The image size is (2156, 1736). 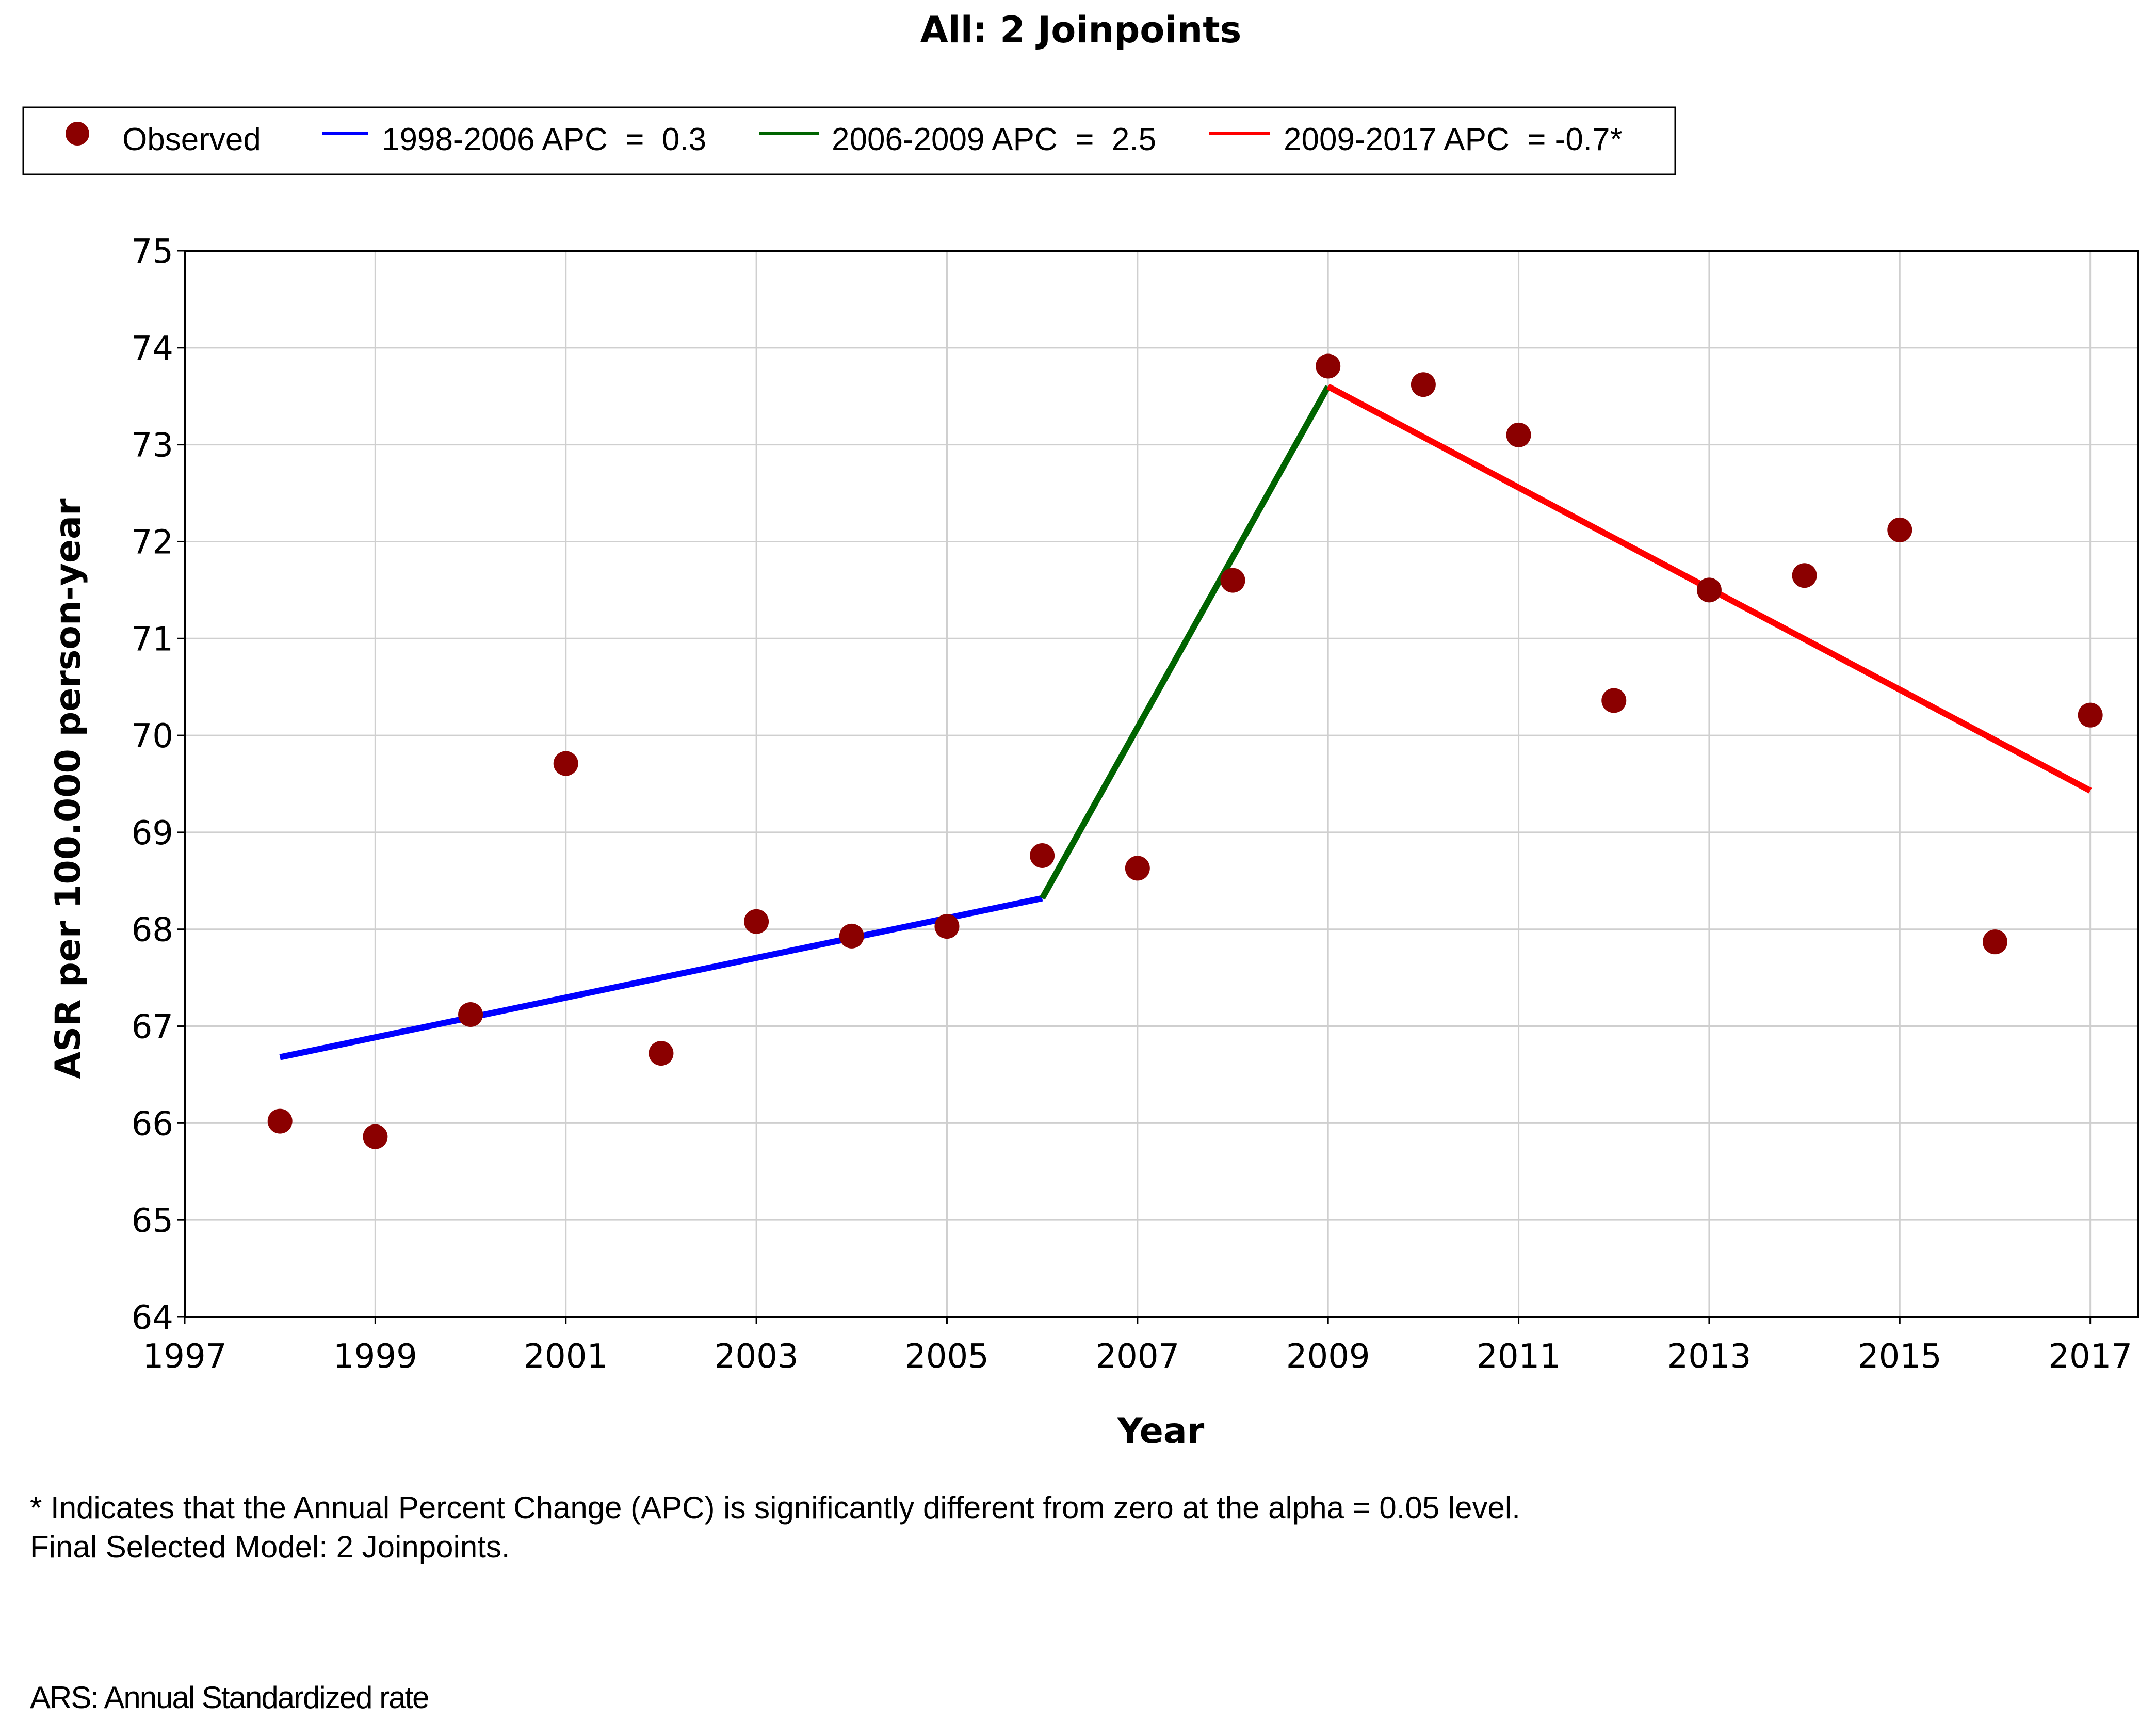 What do you see at coordinates (230, 1697) in the screenshot?
I see `ars-note: ARS: Annual Standardized rate` at bounding box center [230, 1697].